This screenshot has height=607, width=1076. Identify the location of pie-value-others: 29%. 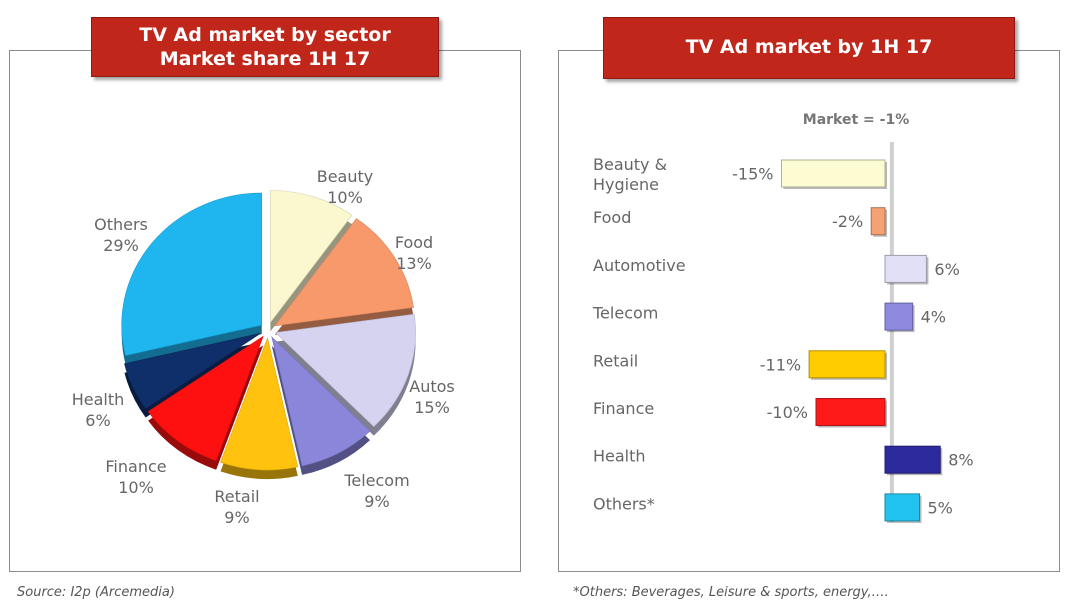
(121, 245).